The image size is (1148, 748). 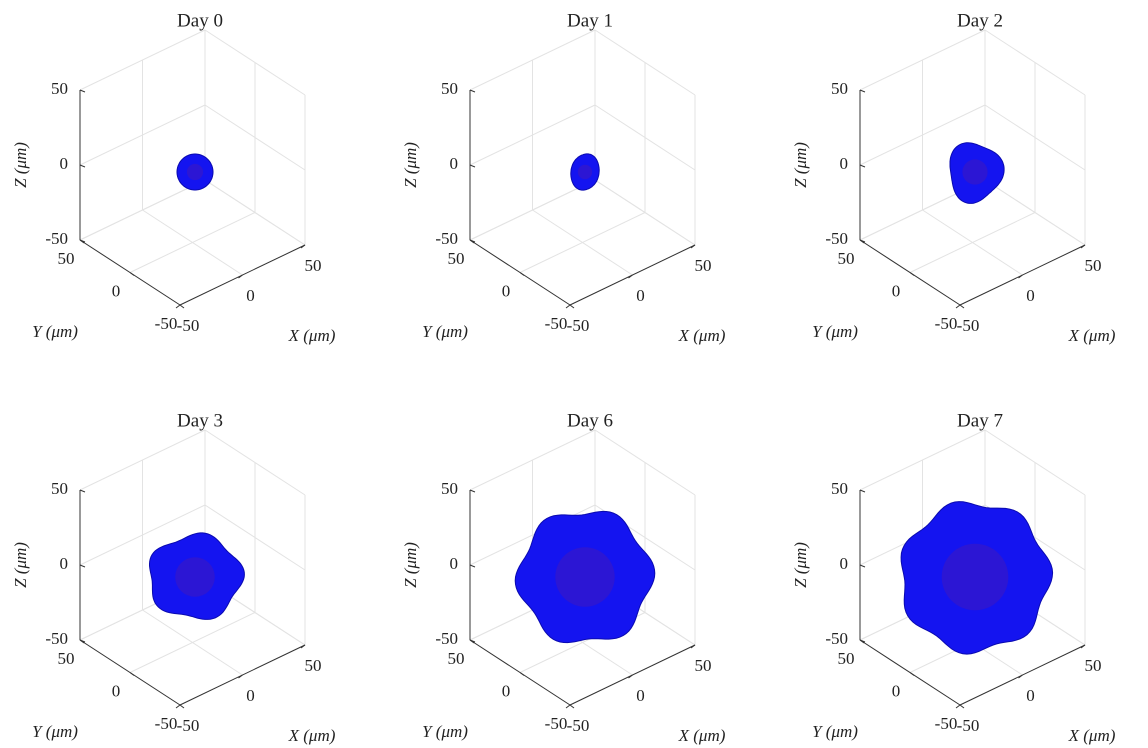 What do you see at coordinates (578, 725) in the screenshot?
I see `x-tick-label: -50` at bounding box center [578, 725].